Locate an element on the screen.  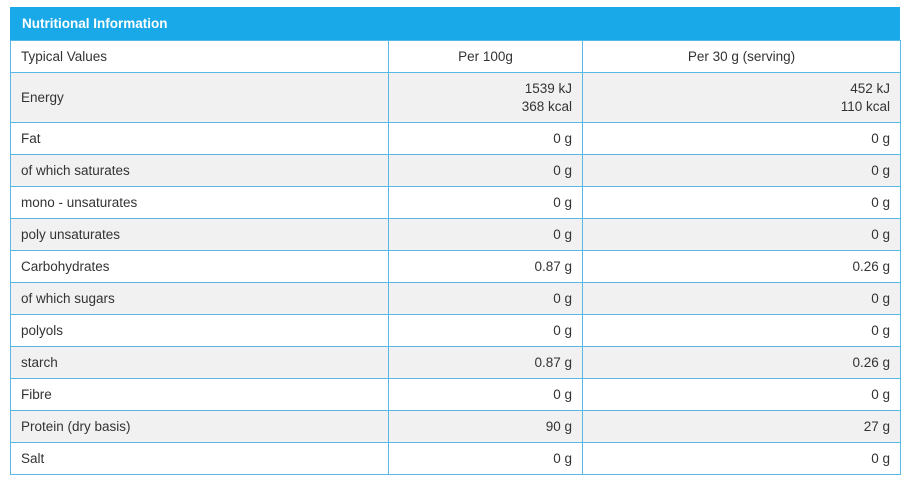
row-label: starch is located at coordinates (199, 362).